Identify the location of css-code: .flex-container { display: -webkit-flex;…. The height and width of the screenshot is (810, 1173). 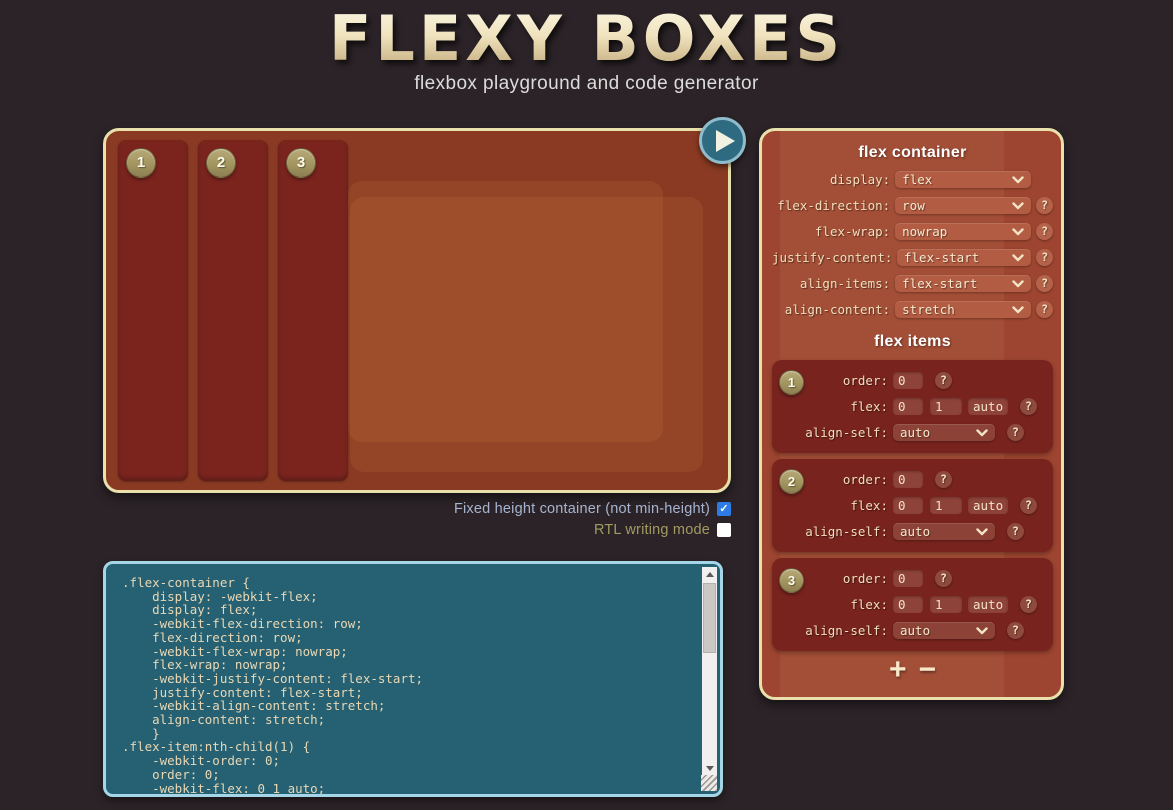
(273, 685).